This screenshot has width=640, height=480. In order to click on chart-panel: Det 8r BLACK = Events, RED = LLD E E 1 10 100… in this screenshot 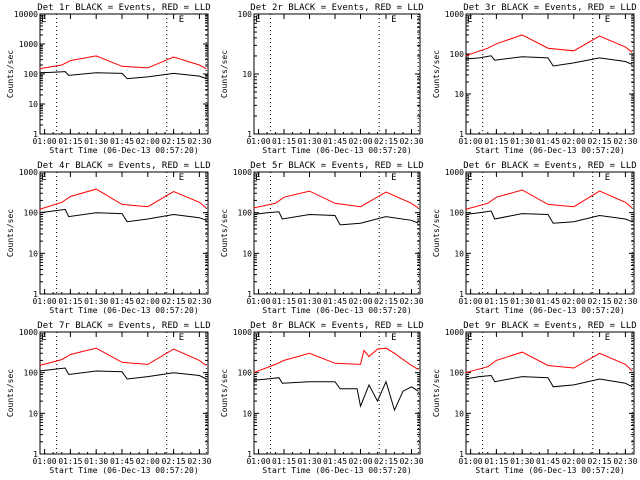, I will do `click(322, 398)`.